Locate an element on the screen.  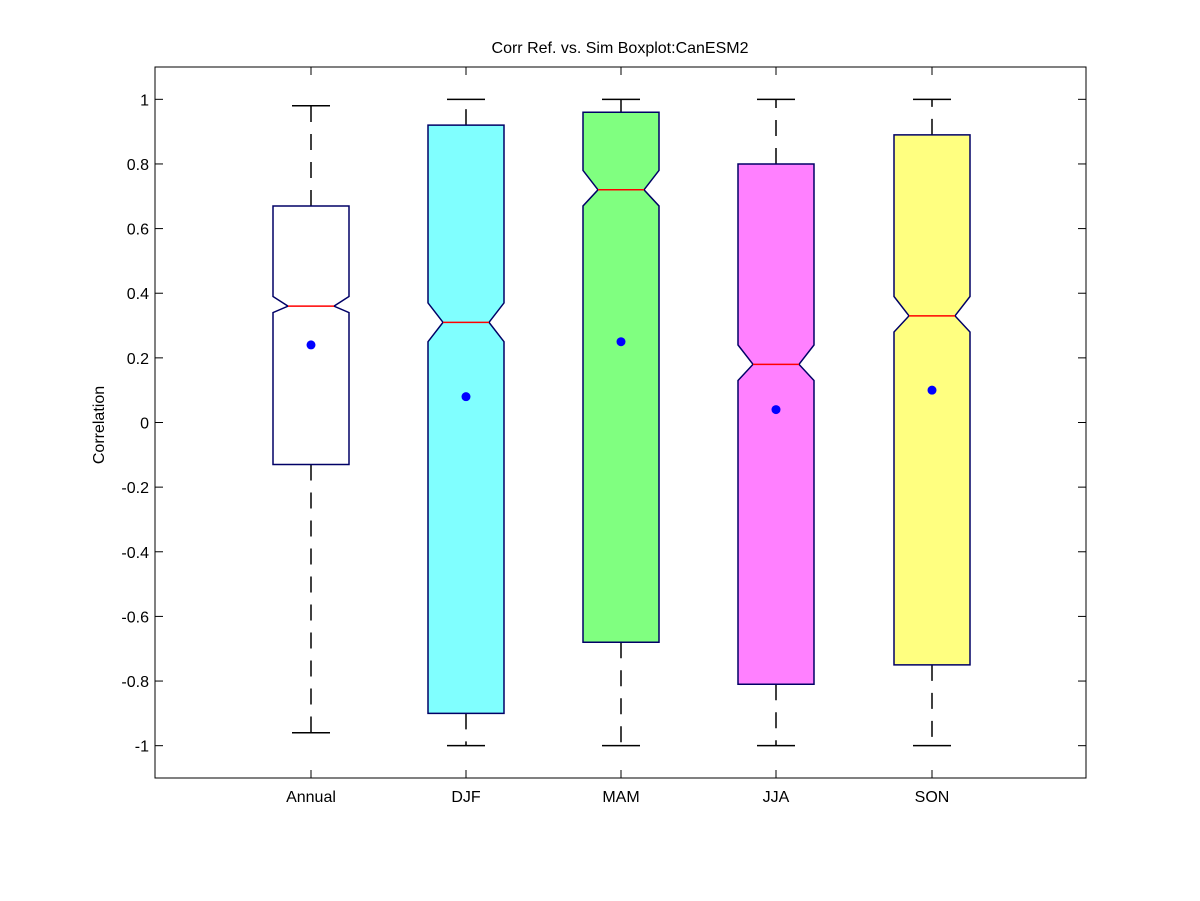
y-tick-label: -1 is located at coordinates (142, 747).